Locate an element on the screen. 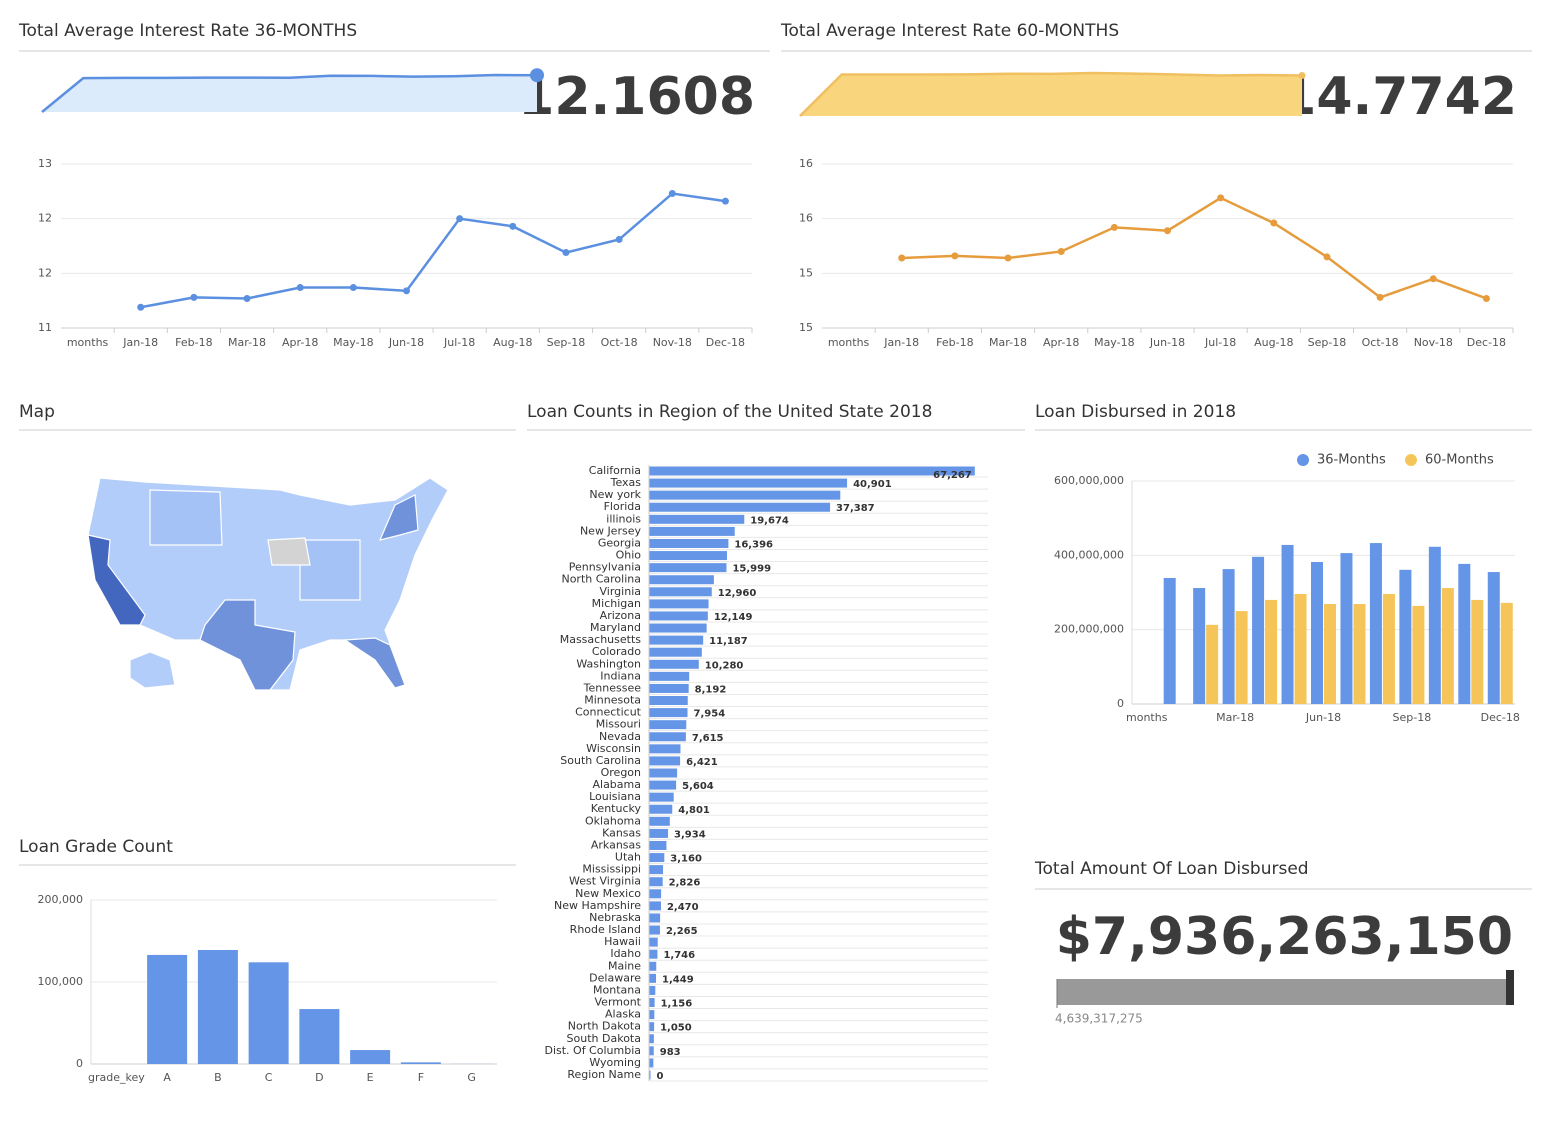 Image resolution: width=1552 pixels, height=1129 pixels. spark-area is located at coordinates (289, 93).